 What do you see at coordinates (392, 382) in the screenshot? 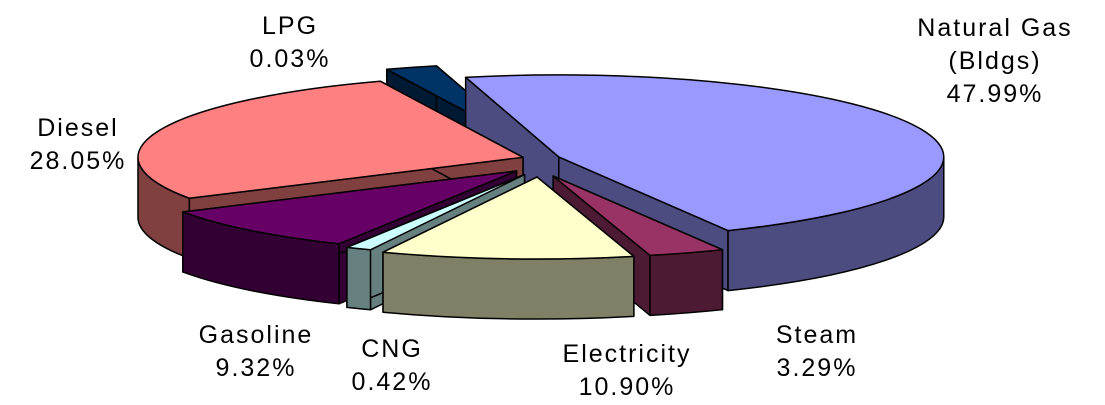
I see `label-cng-value: 0.42%` at bounding box center [392, 382].